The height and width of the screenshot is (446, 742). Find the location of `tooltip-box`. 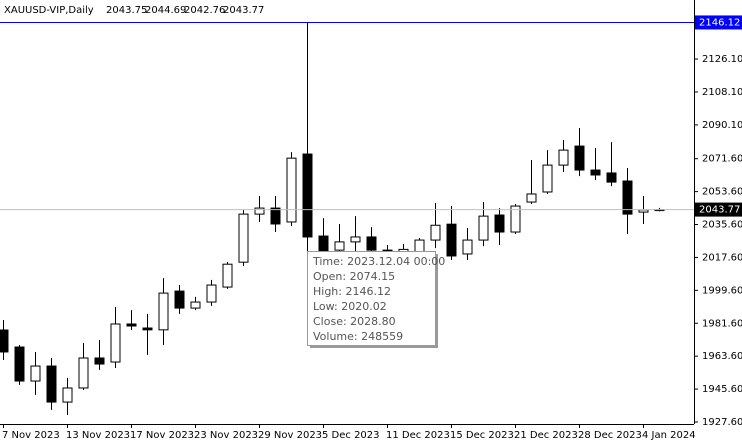

tooltip-box is located at coordinates (371, 298).